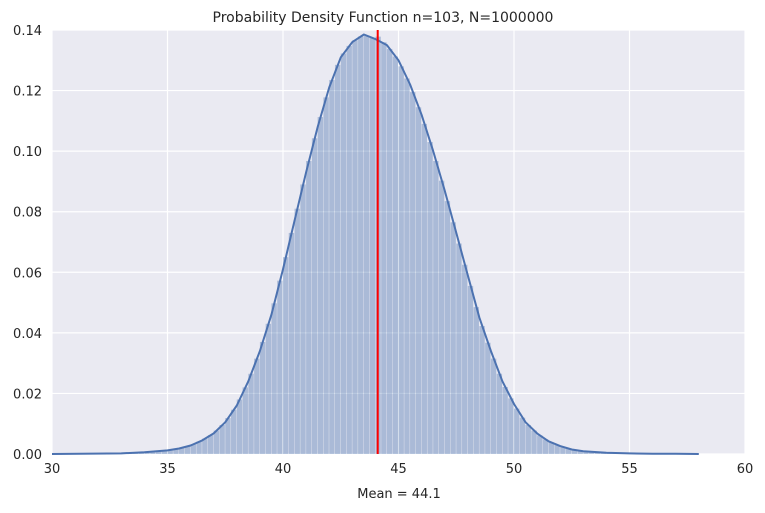 This screenshot has height=513, width=765. I want to click on x-tick-label: 40, so click(283, 469).